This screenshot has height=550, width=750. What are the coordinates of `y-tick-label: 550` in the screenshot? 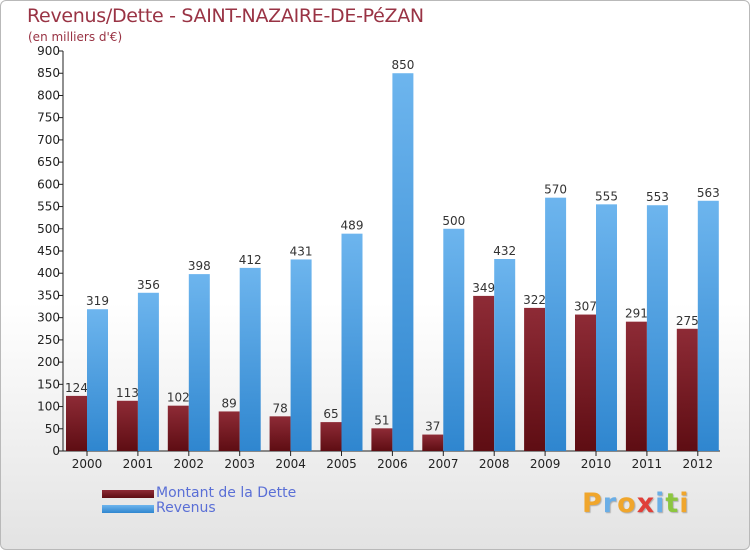 It's located at (48, 207).